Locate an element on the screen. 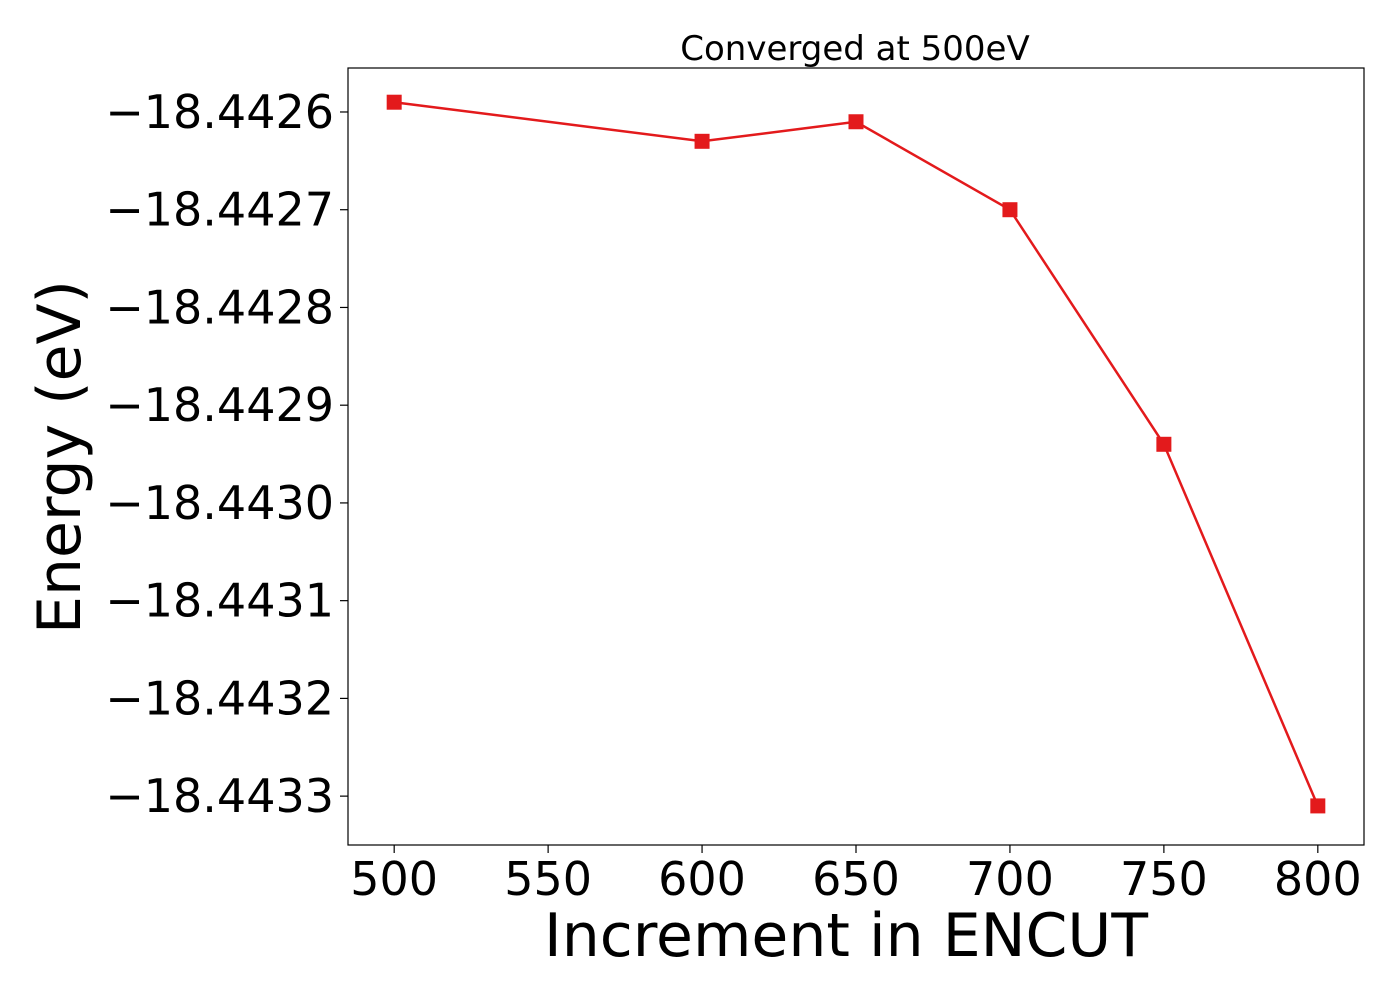  y-tick-label: −18.4428 is located at coordinates (219, 307).